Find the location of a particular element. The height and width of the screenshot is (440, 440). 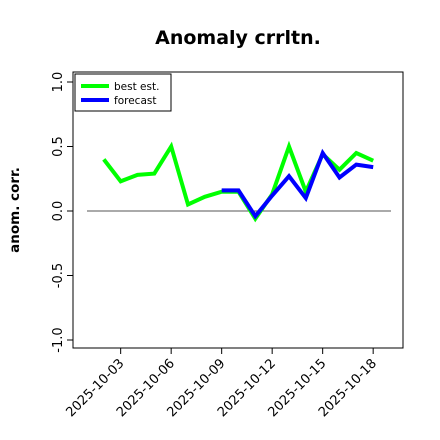

series-line-forecast is located at coordinates (297, 184).